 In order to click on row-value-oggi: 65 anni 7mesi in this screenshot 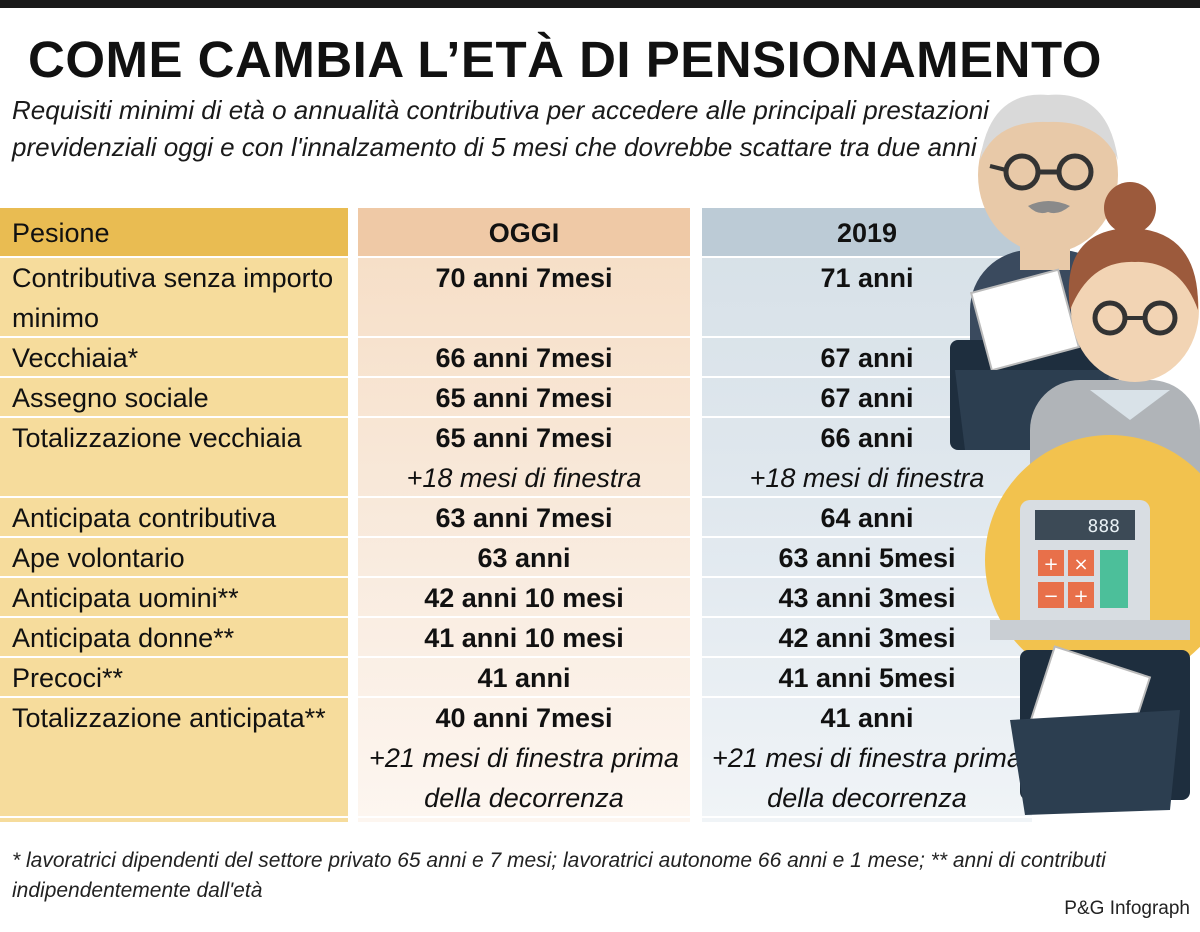, I will do `click(524, 398)`.